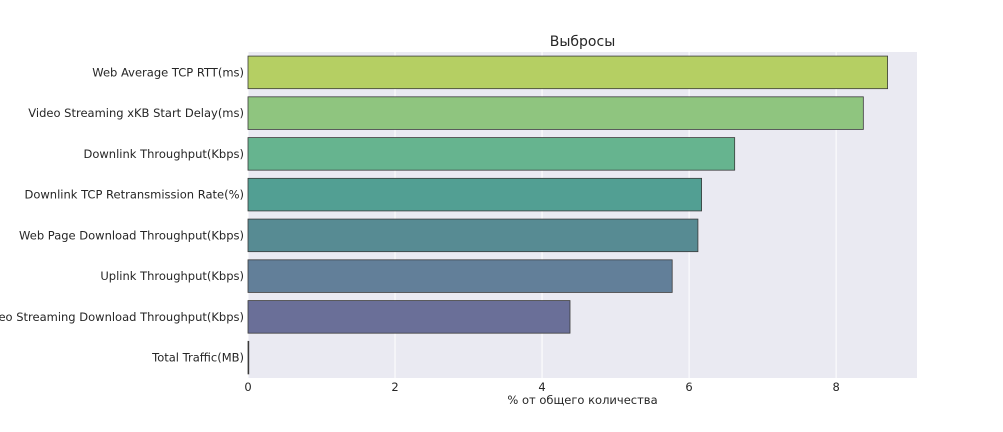 The width and height of the screenshot is (1003, 432). Describe the element at coordinates (197, 358) in the screenshot. I see `category-label: Total Traffic(MB)` at that location.